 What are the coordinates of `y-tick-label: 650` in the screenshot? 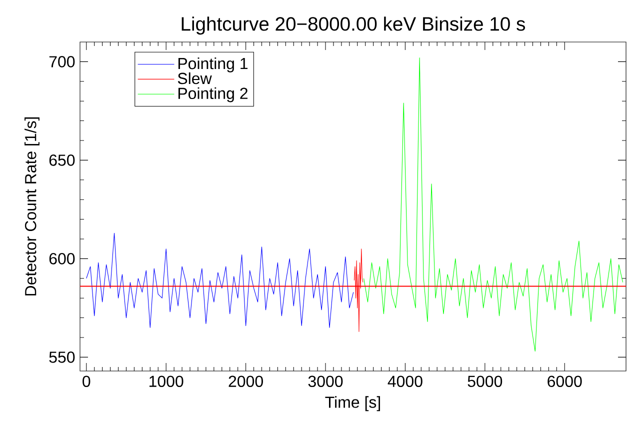 It's located at (62, 160).